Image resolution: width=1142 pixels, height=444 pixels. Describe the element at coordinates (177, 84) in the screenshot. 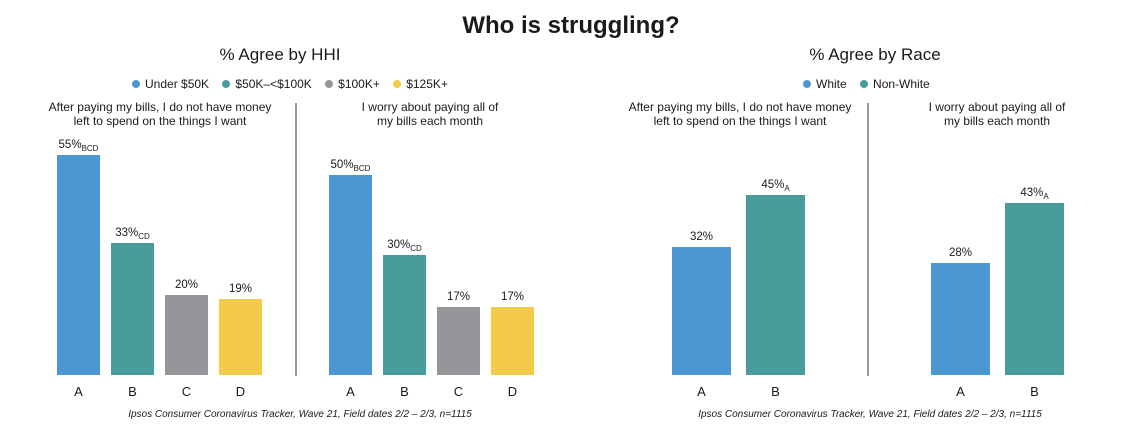

I see `legend-label: Under $50K` at that location.